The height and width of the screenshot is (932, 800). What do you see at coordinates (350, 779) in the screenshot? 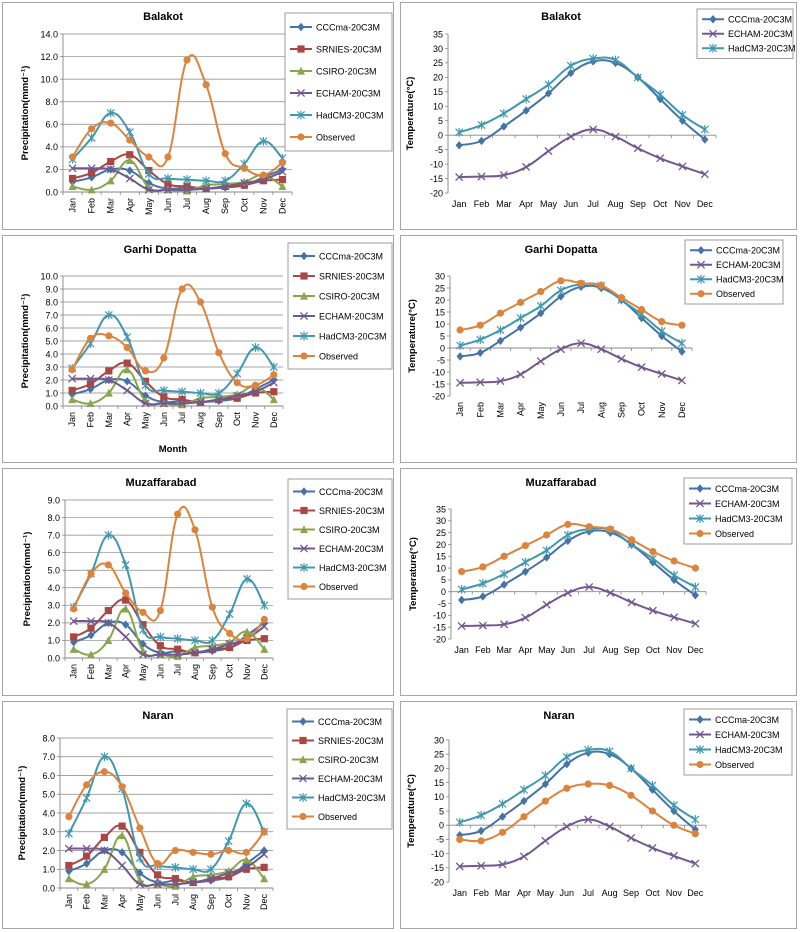
I see `chart-6-legend-label: ECHAM-20C3M` at bounding box center [350, 779].